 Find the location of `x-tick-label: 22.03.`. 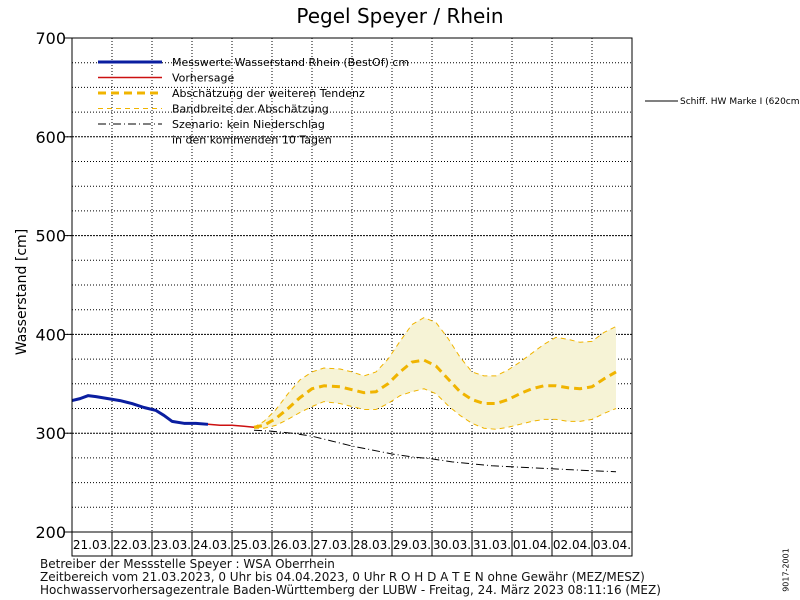

x-tick-label: 22.03. is located at coordinates (132, 545).